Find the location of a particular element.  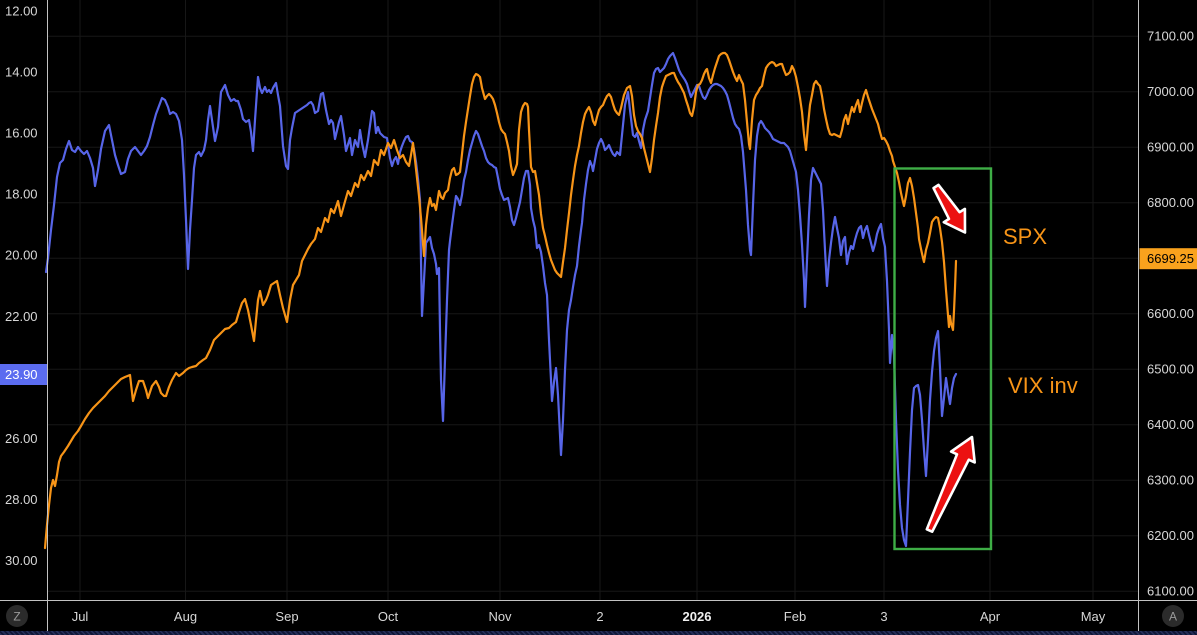

svg-text: Jul is located at coordinates (80, 616).